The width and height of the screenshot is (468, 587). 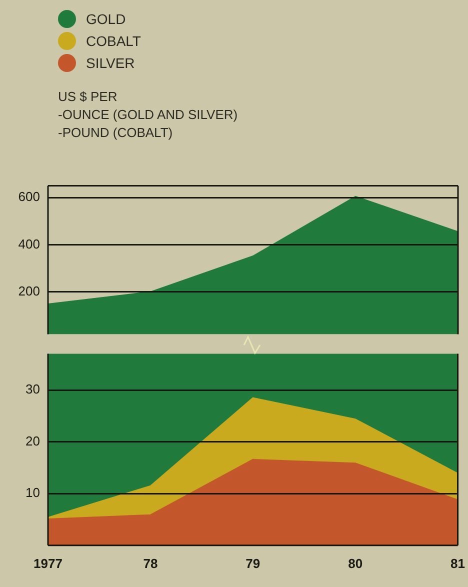 What do you see at coordinates (148, 115) in the screenshot?
I see `y-axis-title: US $ PER -OUNCE (GOLD AND SILVER) -POUND (COBALT)` at bounding box center [148, 115].